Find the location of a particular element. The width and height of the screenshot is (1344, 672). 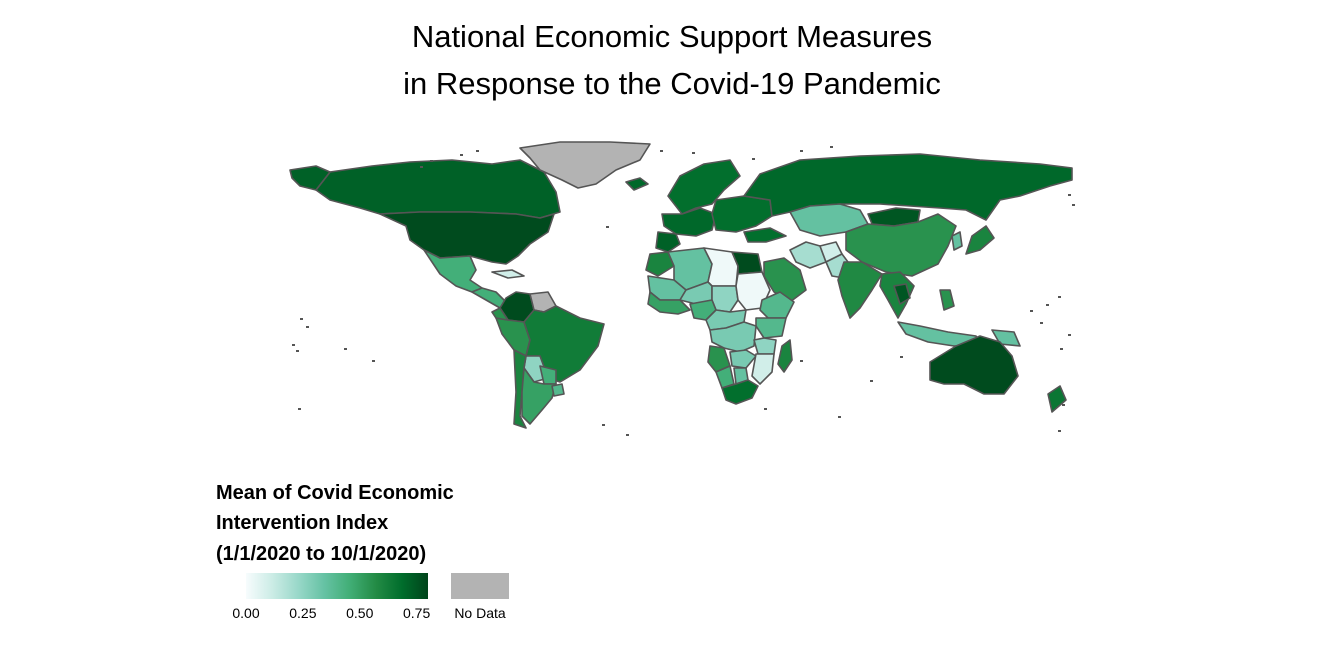

legend-tick-label: 0.75 is located at coordinates (417, 613).